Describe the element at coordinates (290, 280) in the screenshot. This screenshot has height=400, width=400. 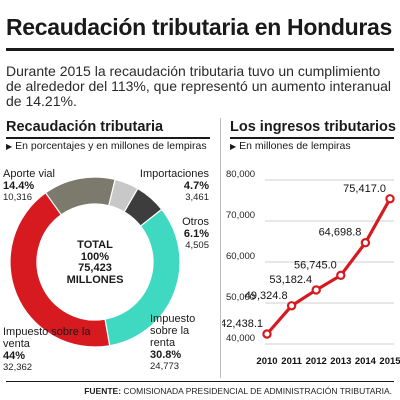
I see `data-label: 53,182.4` at that location.